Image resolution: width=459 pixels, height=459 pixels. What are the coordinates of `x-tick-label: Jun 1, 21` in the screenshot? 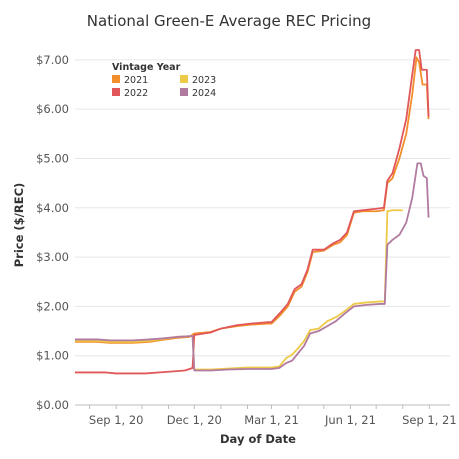 It's located at (350, 420).